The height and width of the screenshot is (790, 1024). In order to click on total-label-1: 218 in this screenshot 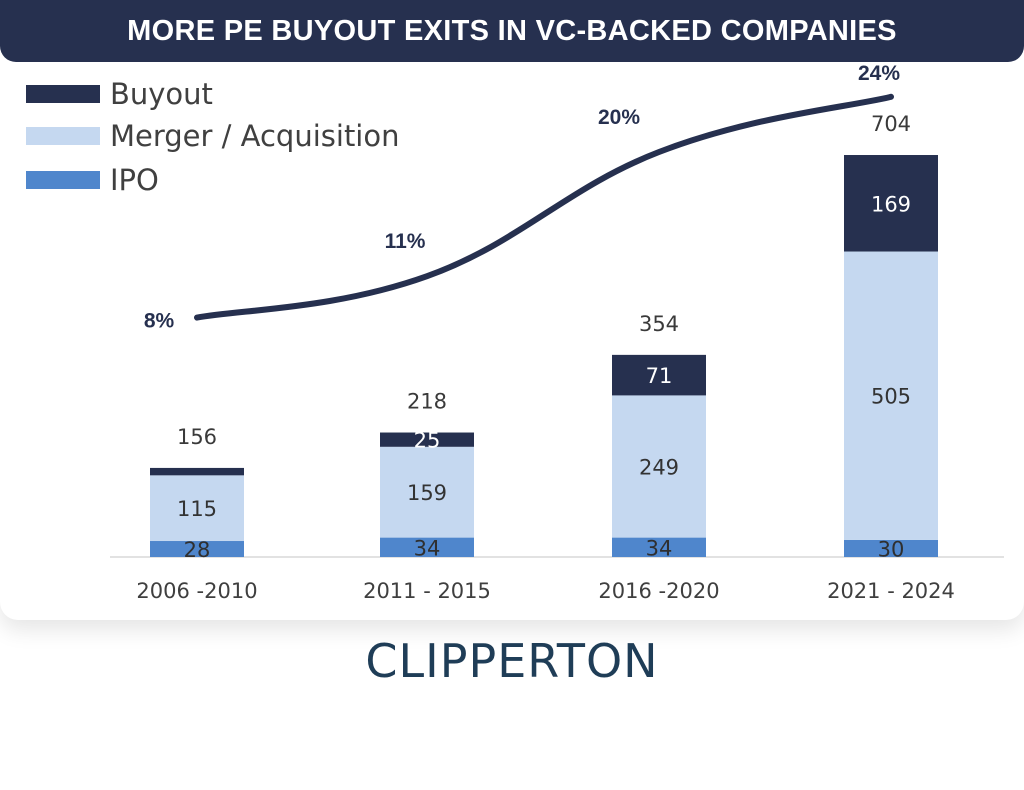, I will do `click(427, 402)`.